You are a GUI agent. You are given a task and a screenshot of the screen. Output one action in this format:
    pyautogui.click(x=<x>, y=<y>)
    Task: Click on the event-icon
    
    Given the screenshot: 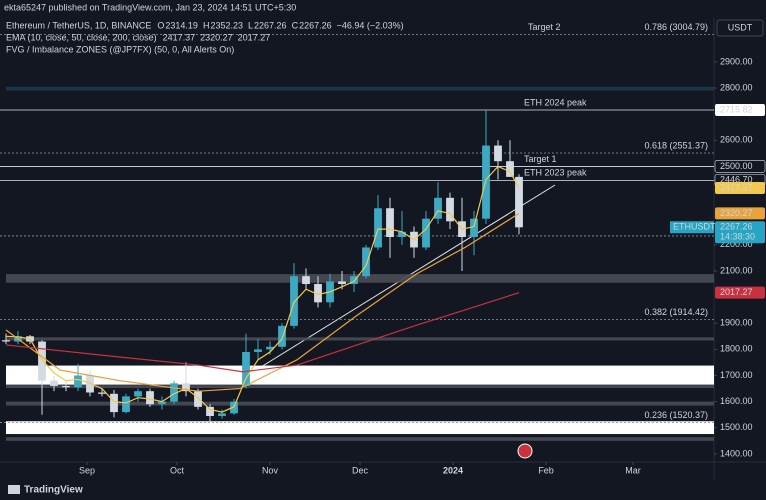 What is the action you would take?
    pyautogui.click(x=525, y=451)
    